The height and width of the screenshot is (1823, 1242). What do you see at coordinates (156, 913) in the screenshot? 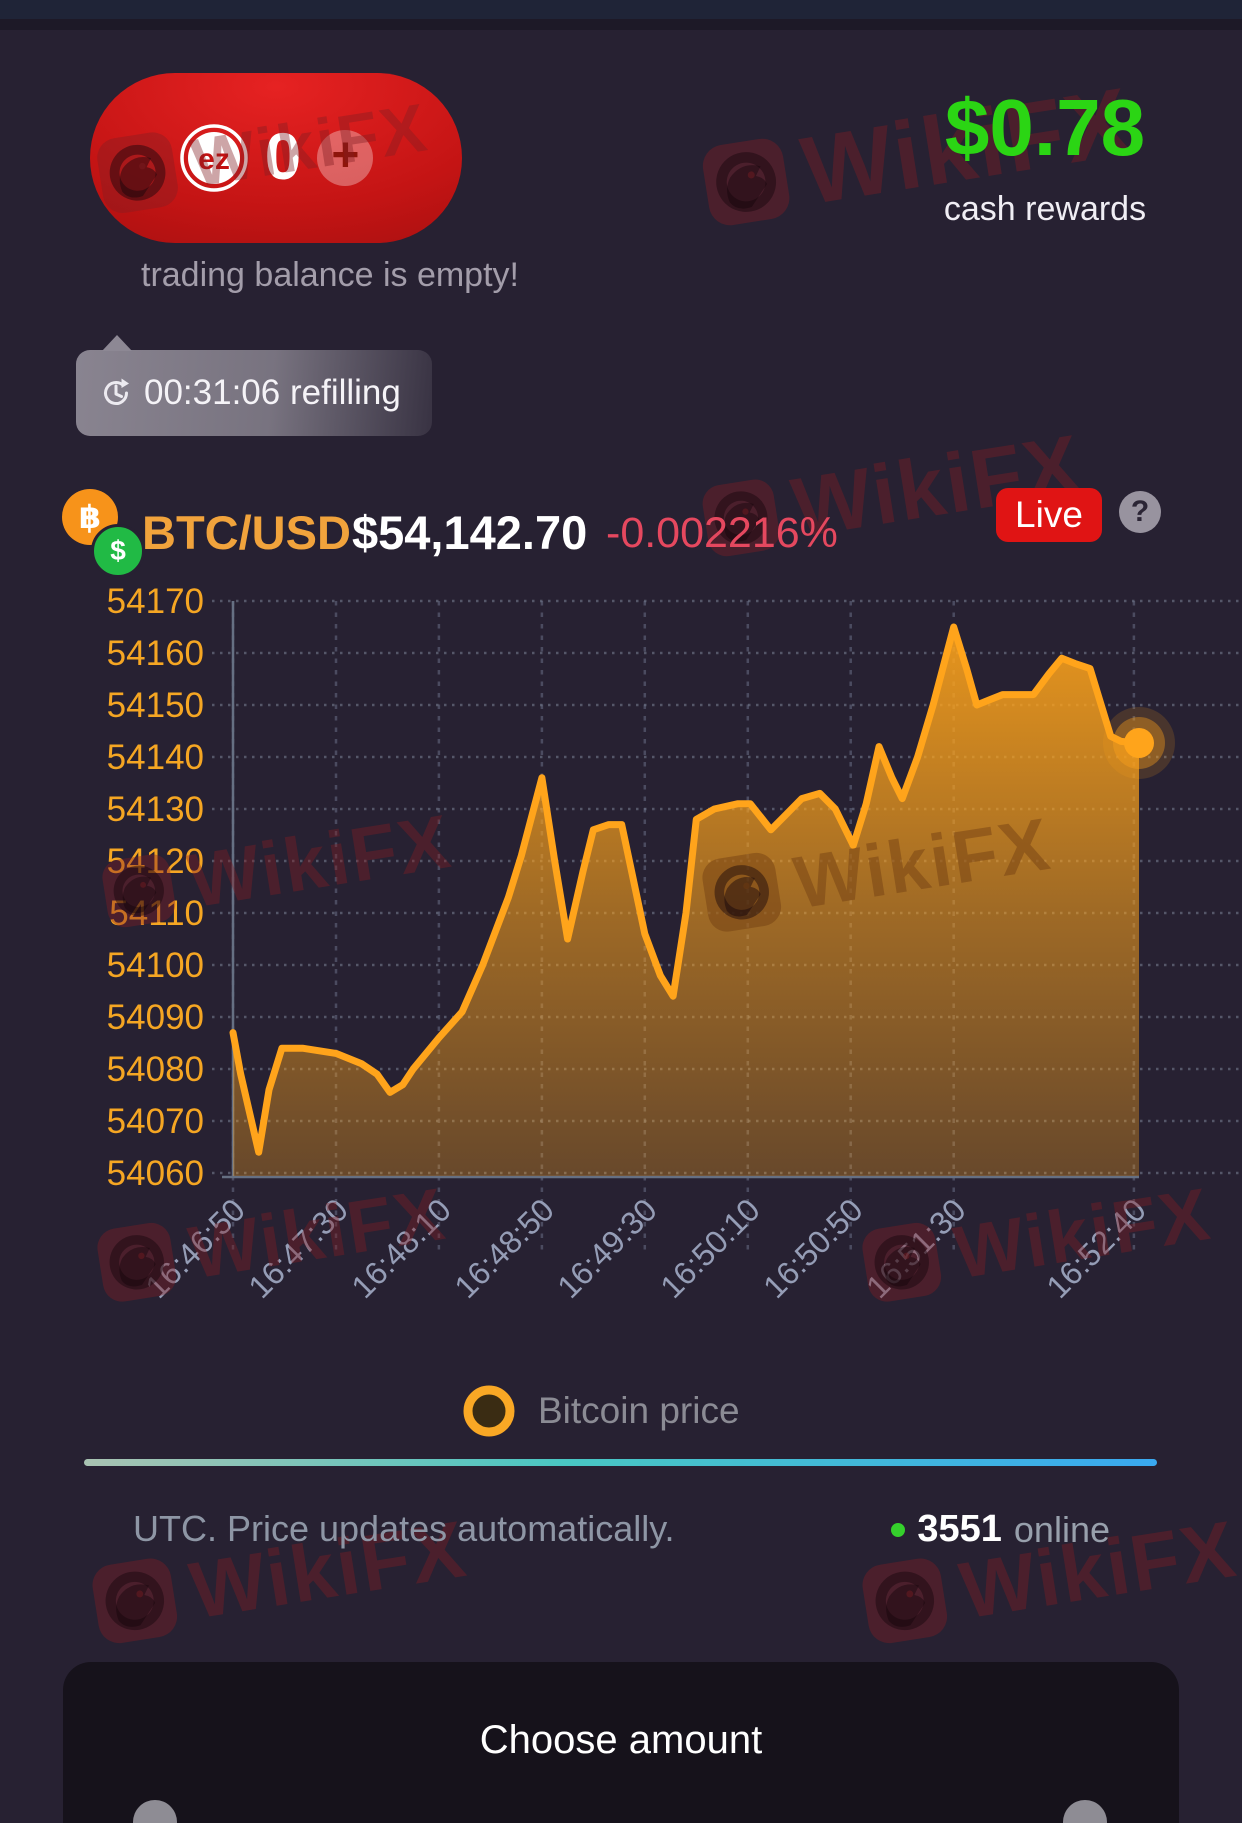
I see `svg-text: 54110` at bounding box center [156, 913].